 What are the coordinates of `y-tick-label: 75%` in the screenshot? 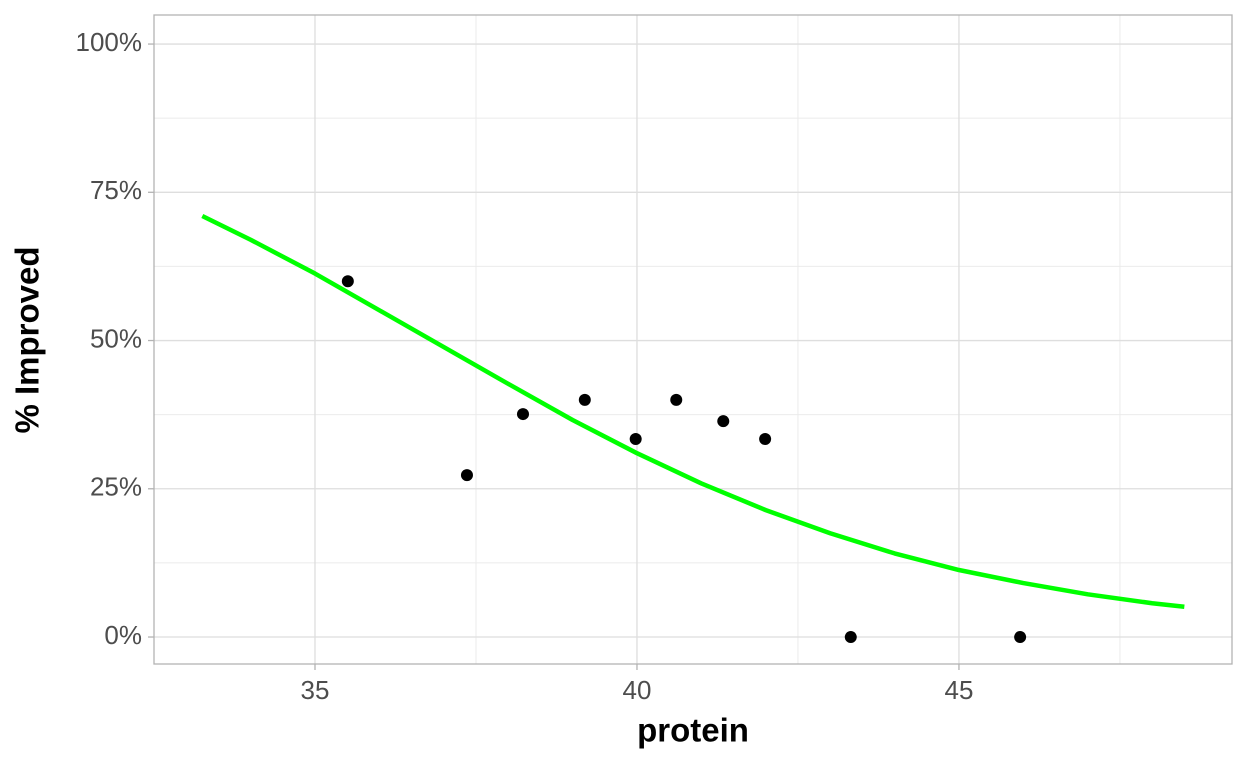 It's located at (116, 190).